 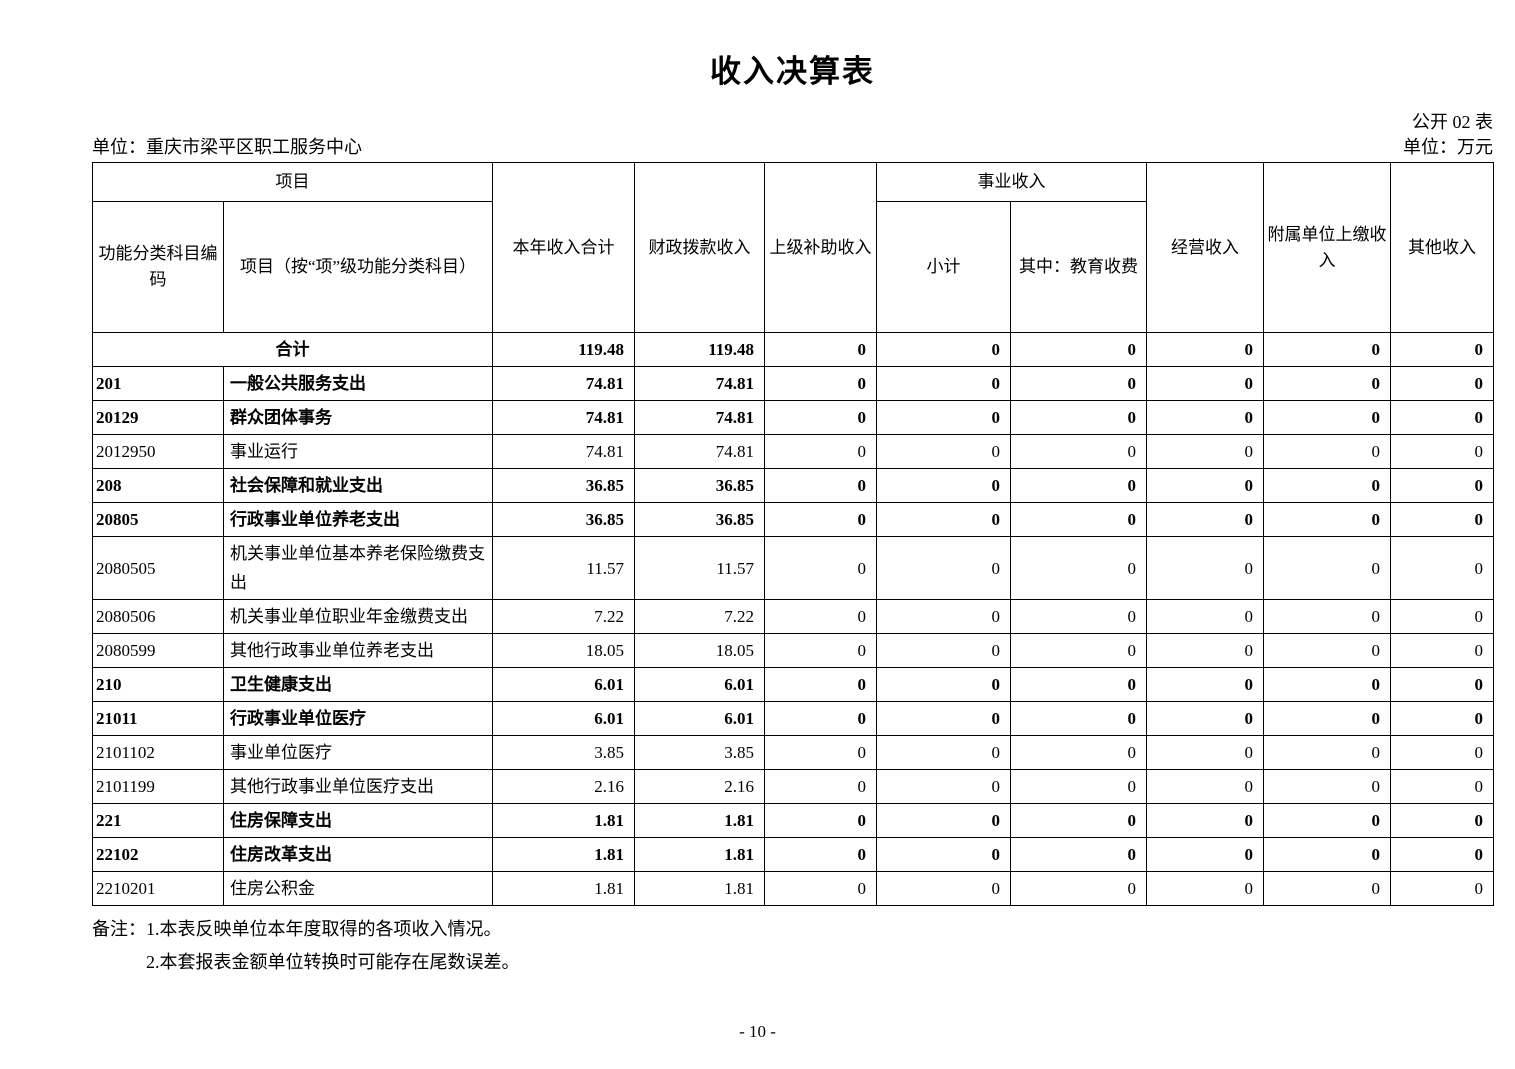 What do you see at coordinates (1011, 182) in the screenshot?
I see `header-business-income-group: 事业收入` at bounding box center [1011, 182].